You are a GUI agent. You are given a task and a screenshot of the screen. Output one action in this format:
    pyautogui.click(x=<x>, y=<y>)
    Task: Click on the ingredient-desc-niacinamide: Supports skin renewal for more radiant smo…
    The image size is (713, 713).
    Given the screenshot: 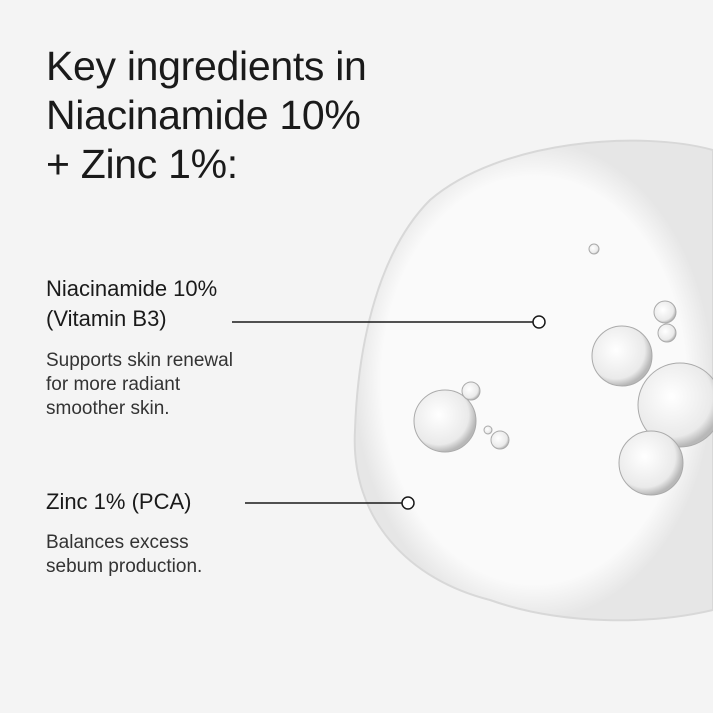 What is the action you would take?
    pyautogui.click(x=139, y=384)
    